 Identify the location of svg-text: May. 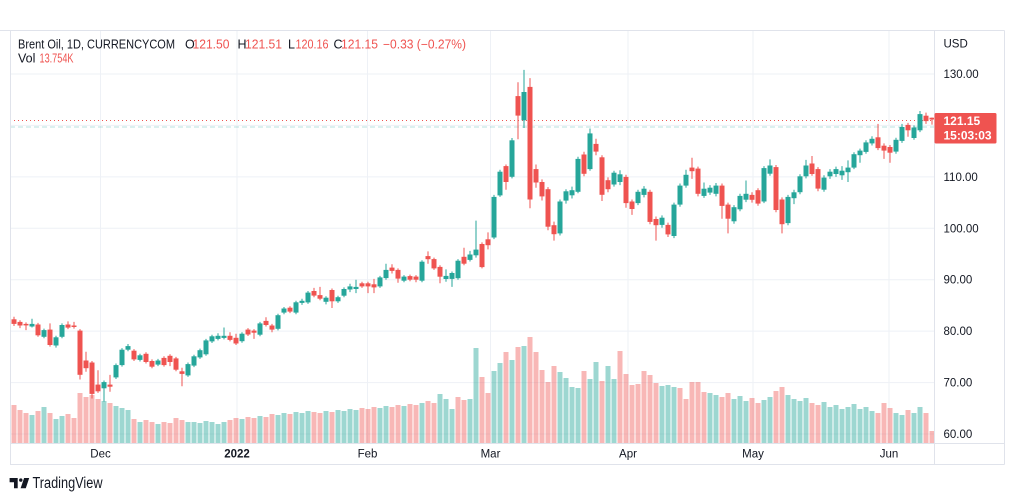
(753, 455).